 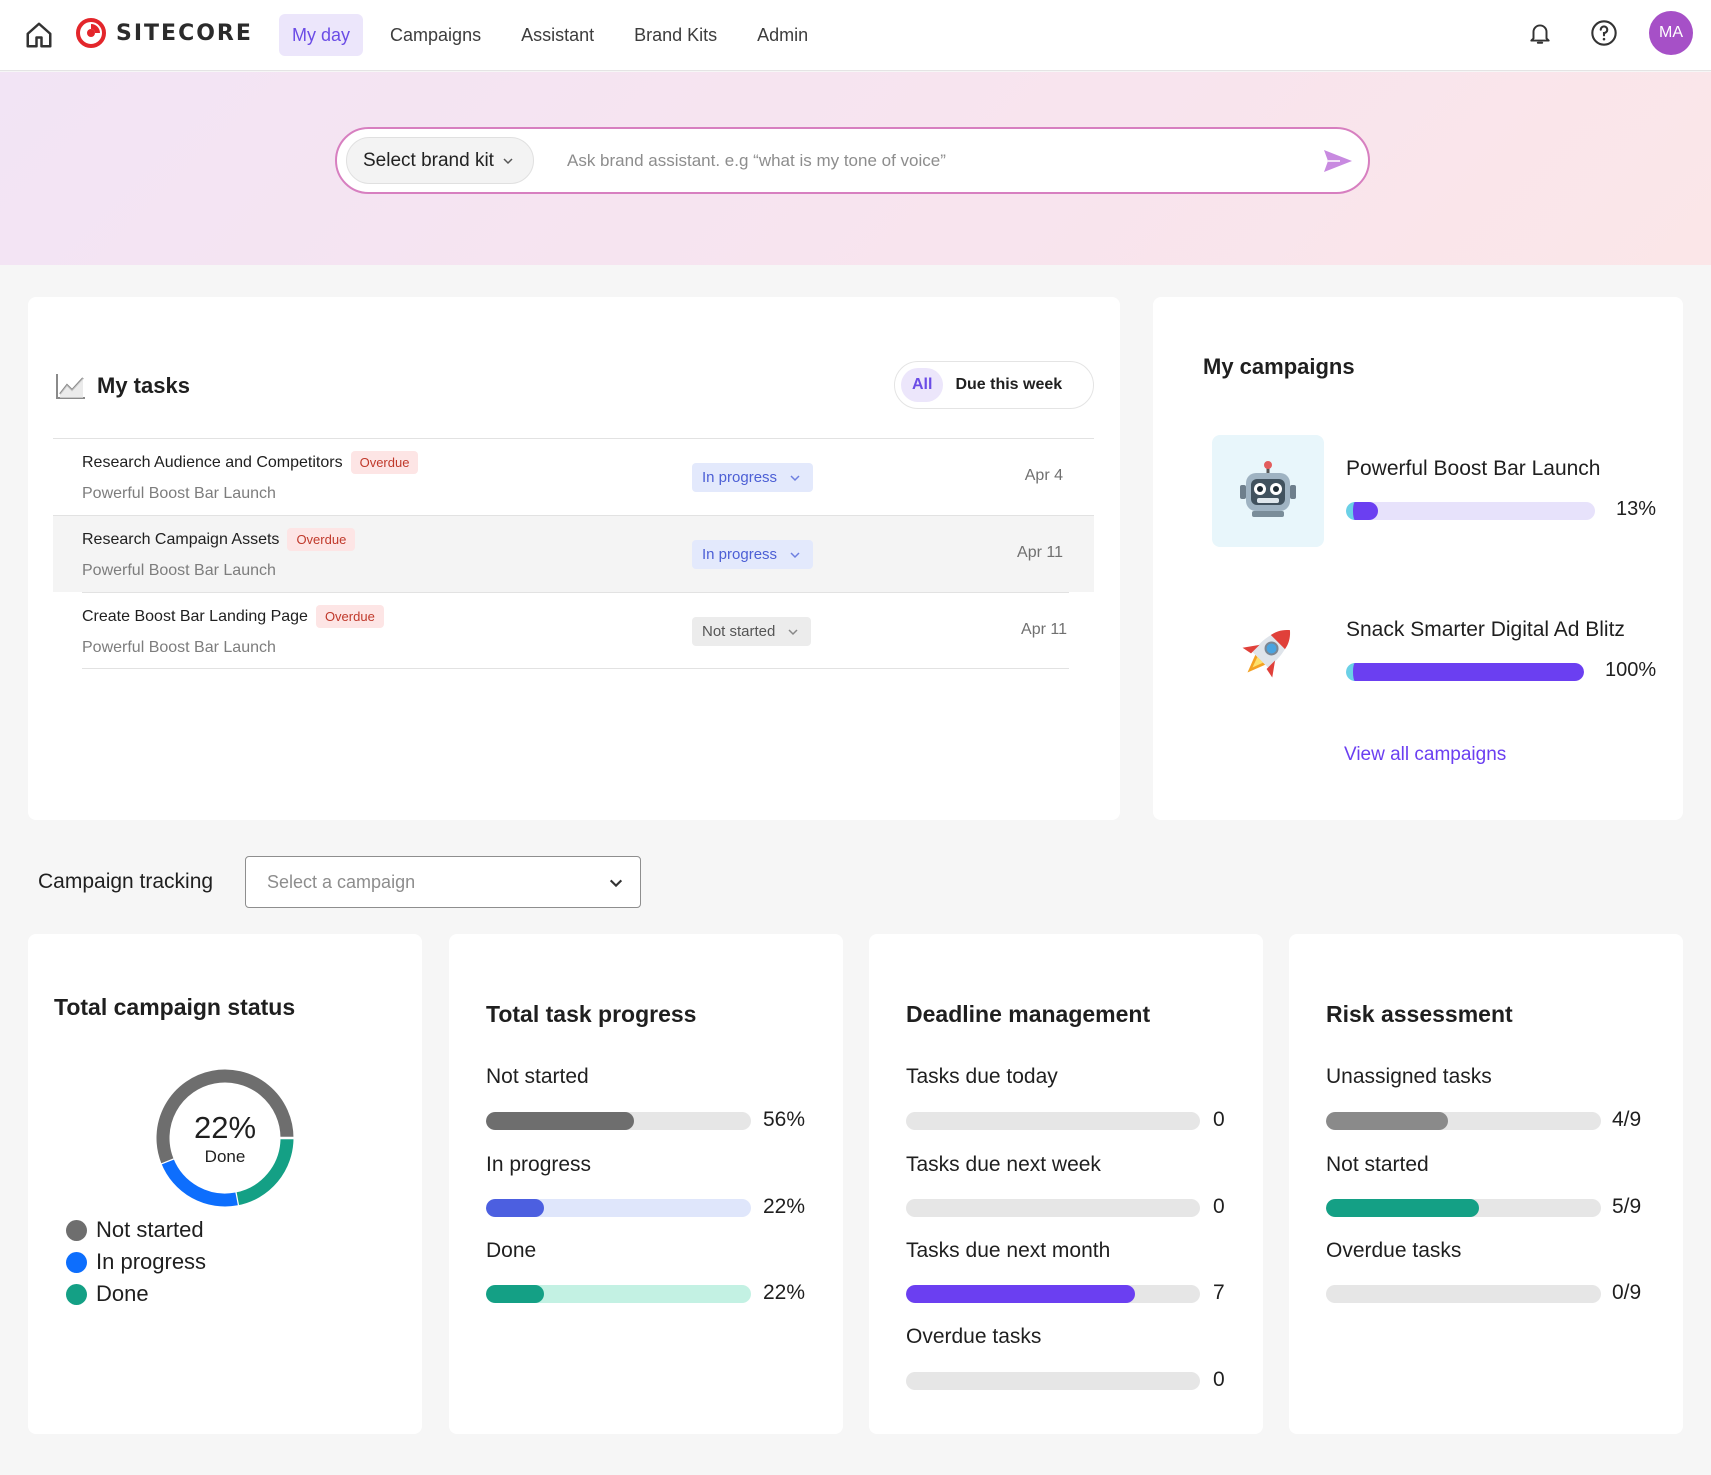 I want to click on campaign-progress-percent: 100%, so click(x=1631, y=670).